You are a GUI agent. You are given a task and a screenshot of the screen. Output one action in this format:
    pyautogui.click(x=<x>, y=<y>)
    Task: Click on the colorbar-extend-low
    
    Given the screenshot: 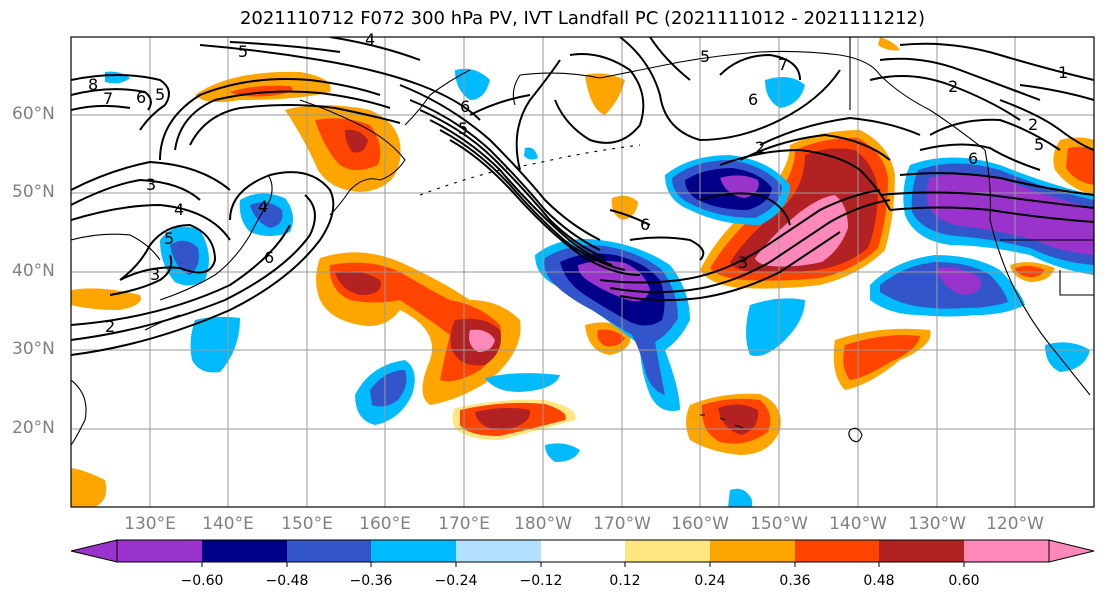 What is the action you would take?
    pyautogui.click(x=94, y=551)
    